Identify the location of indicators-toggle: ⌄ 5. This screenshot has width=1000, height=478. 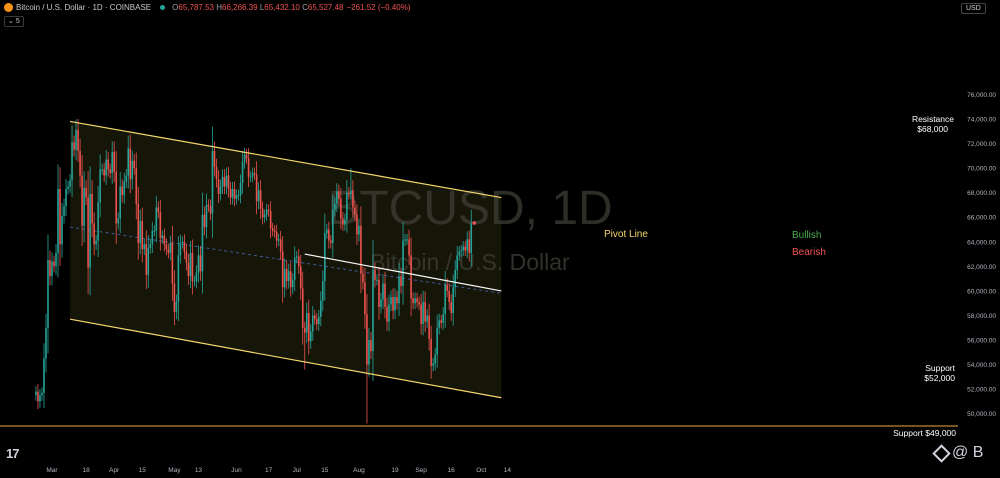
(14, 21).